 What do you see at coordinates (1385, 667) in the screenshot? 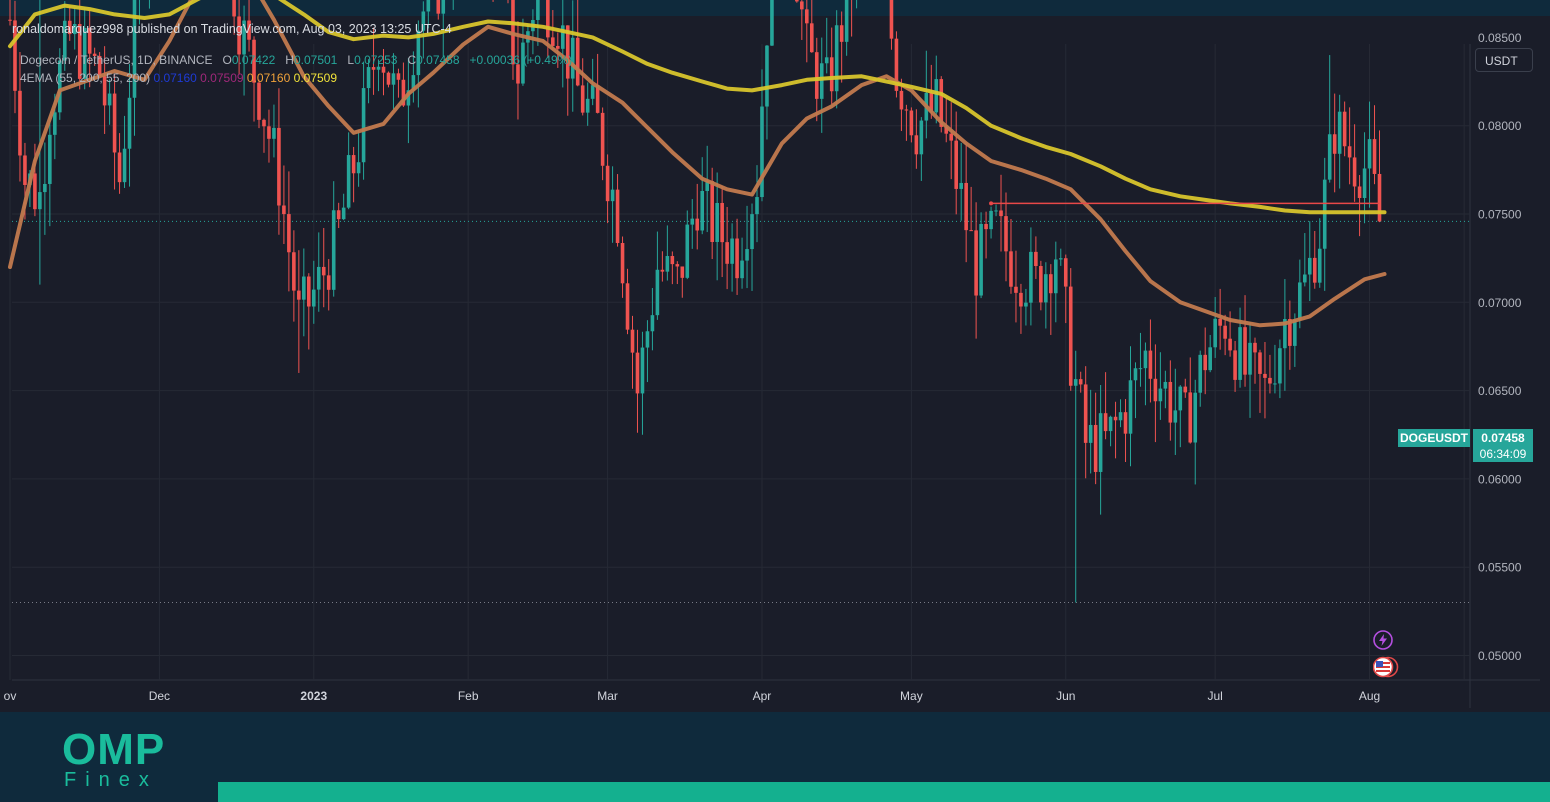
I see `us-flag-event-icon` at bounding box center [1385, 667].